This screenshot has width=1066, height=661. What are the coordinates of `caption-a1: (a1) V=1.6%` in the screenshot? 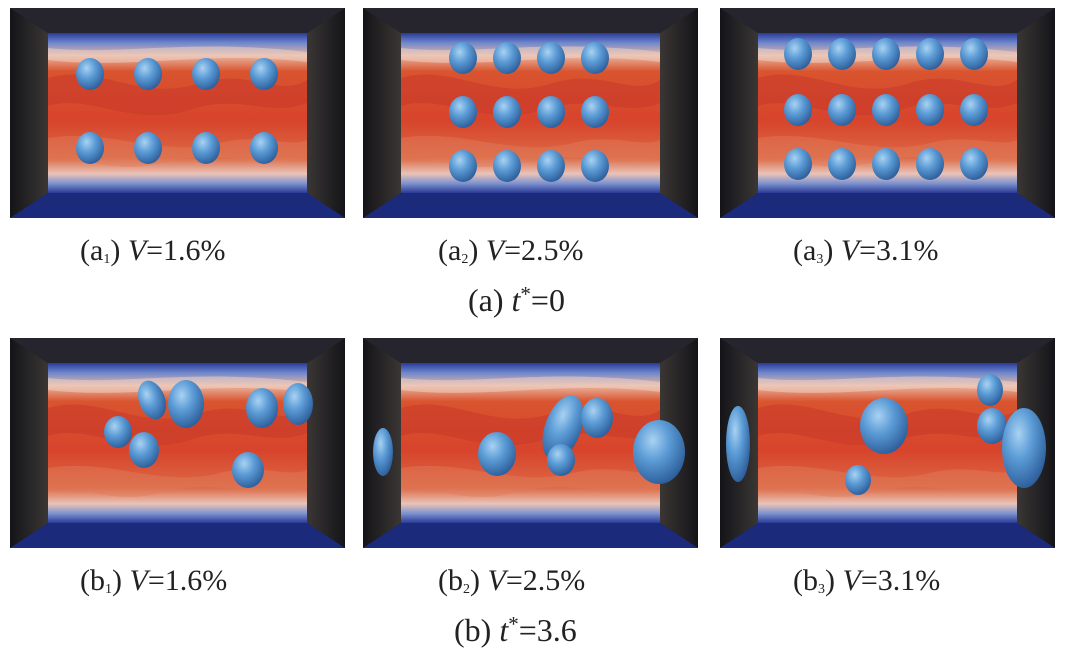 It's located at (153, 250).